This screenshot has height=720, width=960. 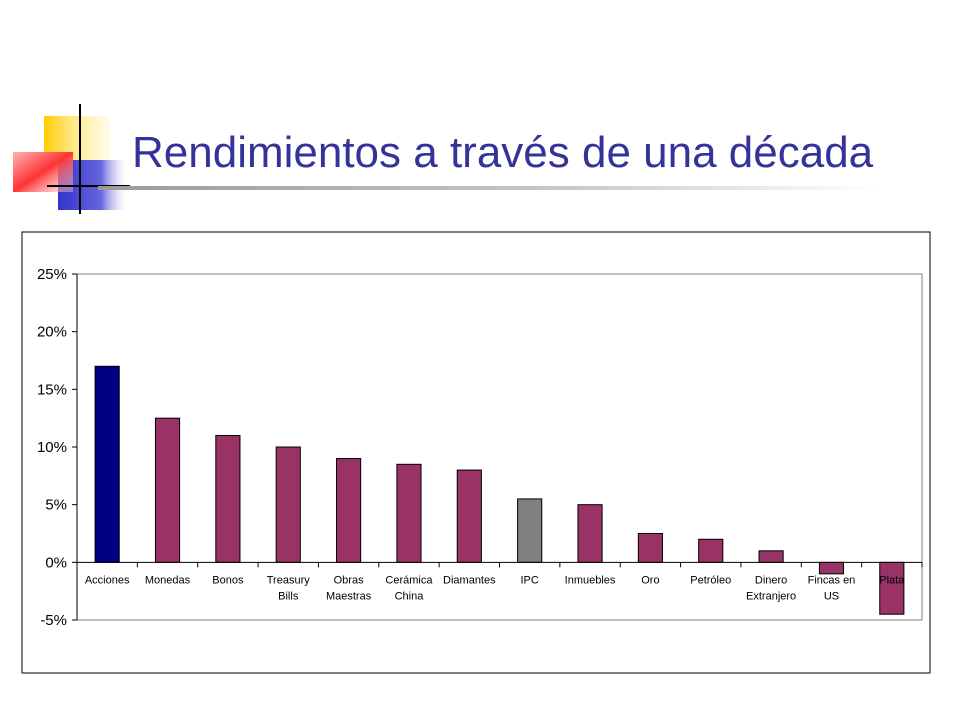 What do you see at coordinates (590, 580) in the screenshot?
I see `x-tick-label: Inmuebles` at bounding box center [590, 580].